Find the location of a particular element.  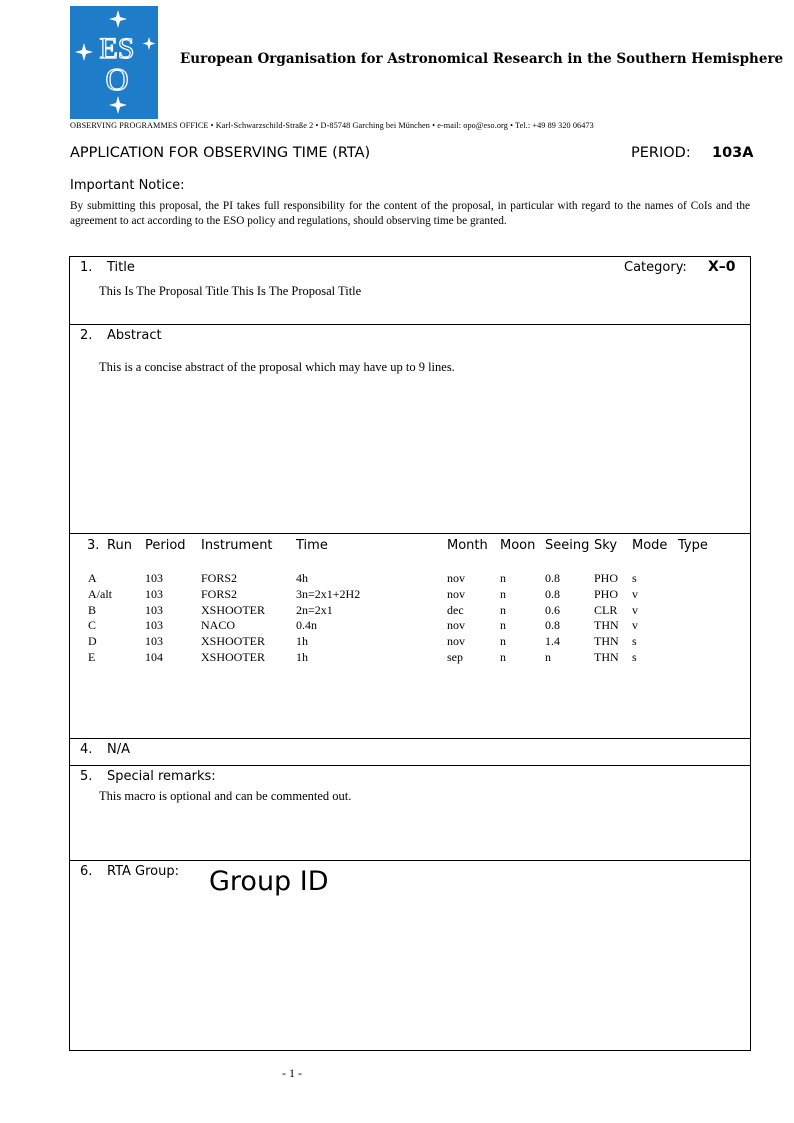

section-number: 5. is located at coordinates (86, 776).